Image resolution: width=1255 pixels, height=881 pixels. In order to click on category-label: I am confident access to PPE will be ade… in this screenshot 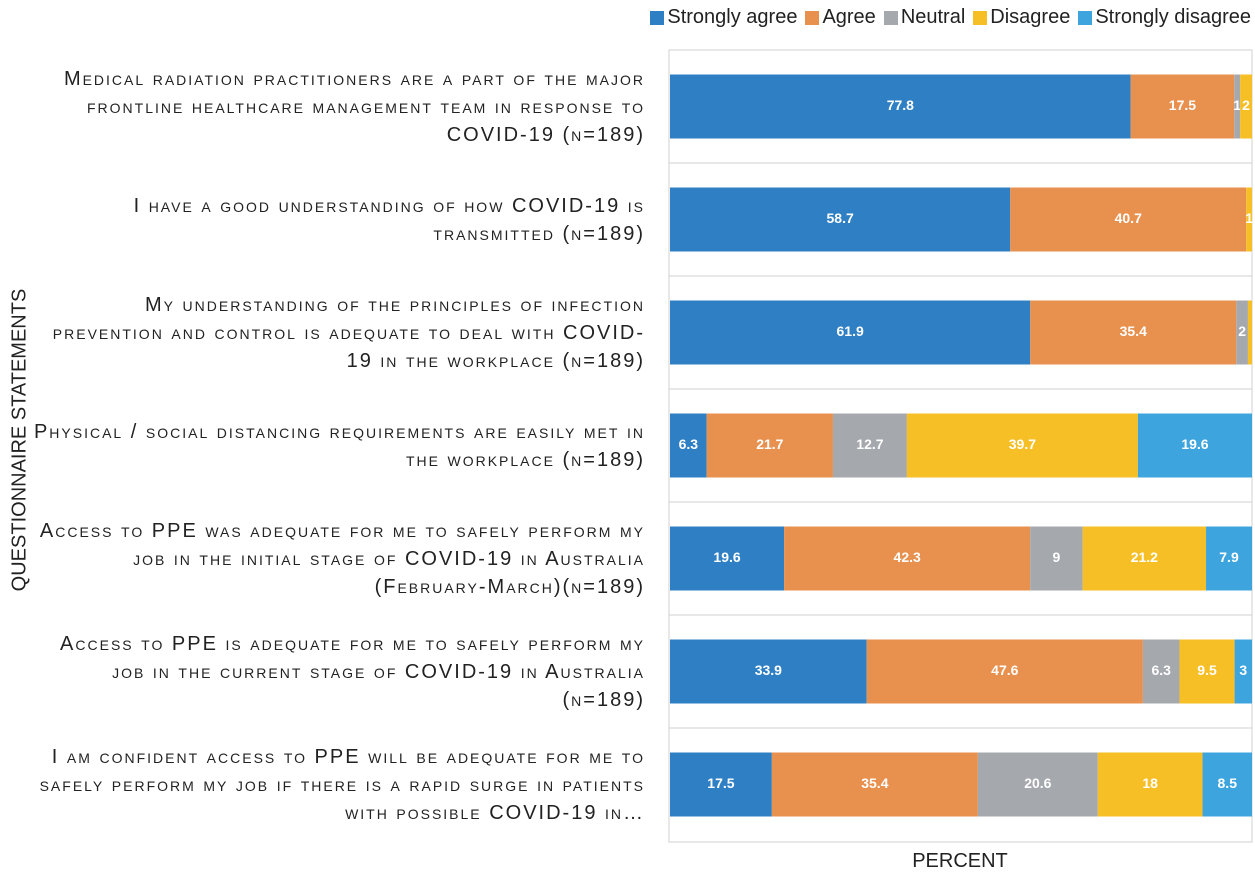, I will do `click(342, 784)`.